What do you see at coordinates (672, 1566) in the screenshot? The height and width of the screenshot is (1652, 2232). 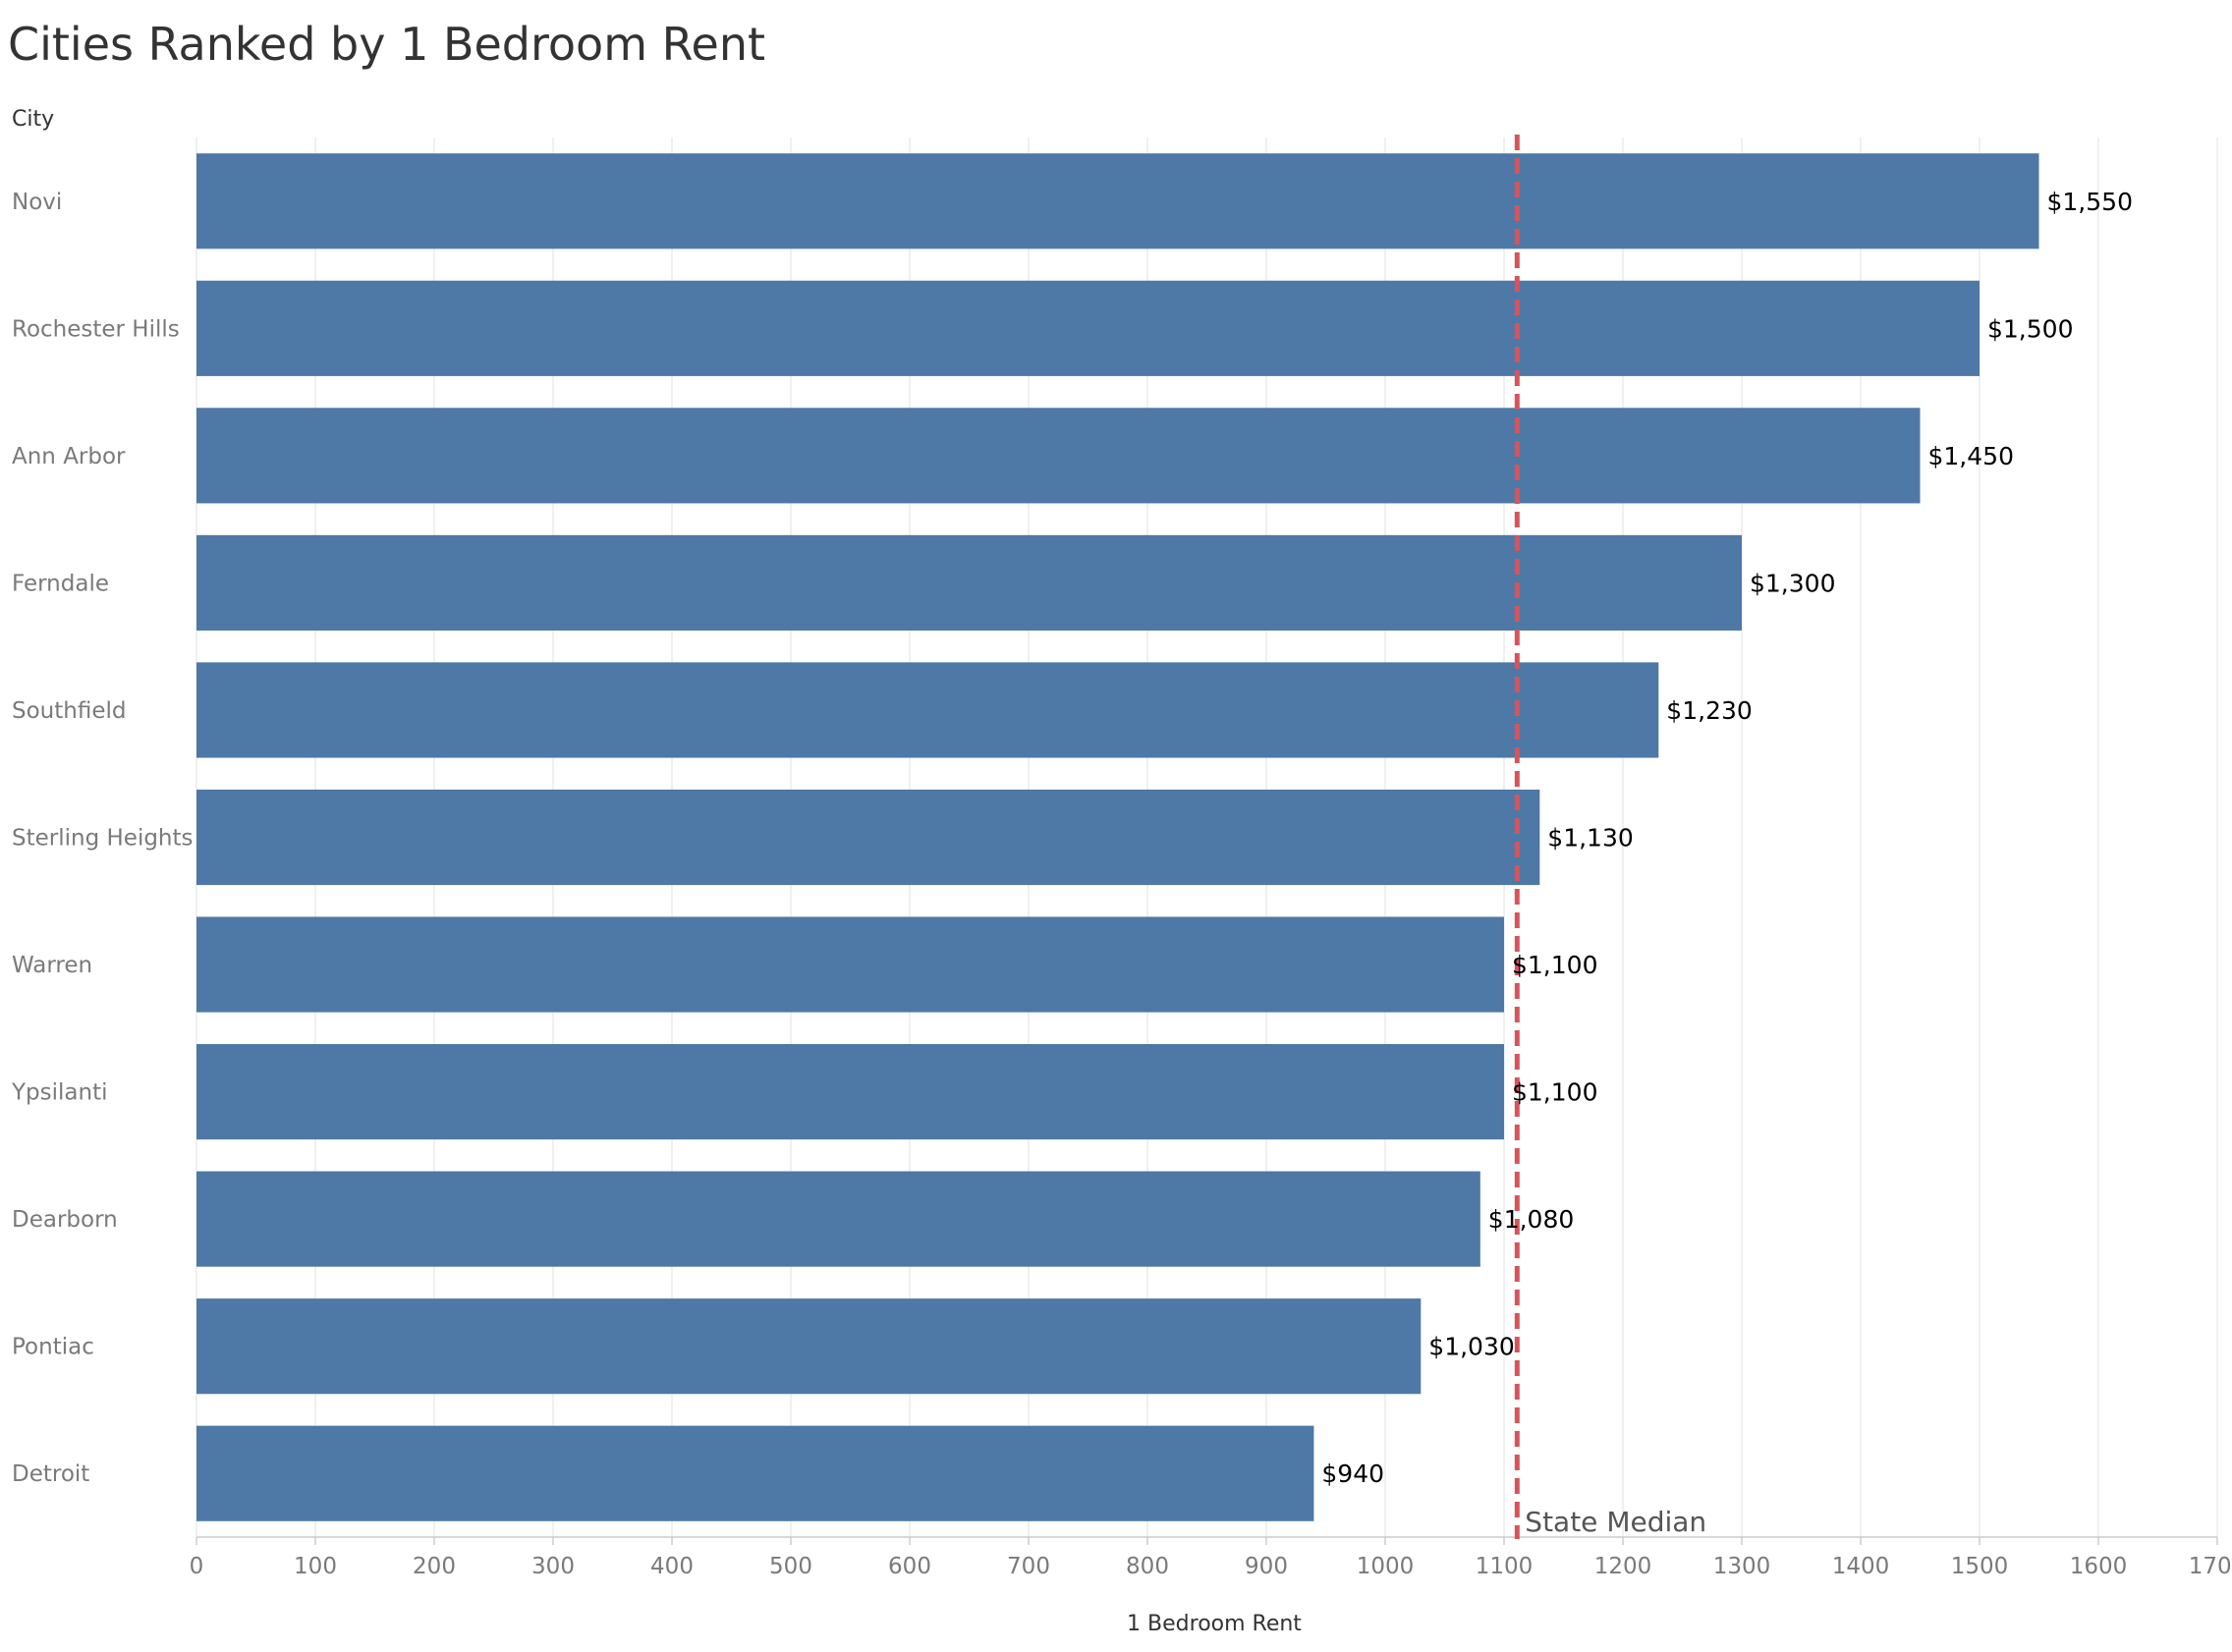 I see `x-tick-label: 400` at bounding box center [672, 1566].